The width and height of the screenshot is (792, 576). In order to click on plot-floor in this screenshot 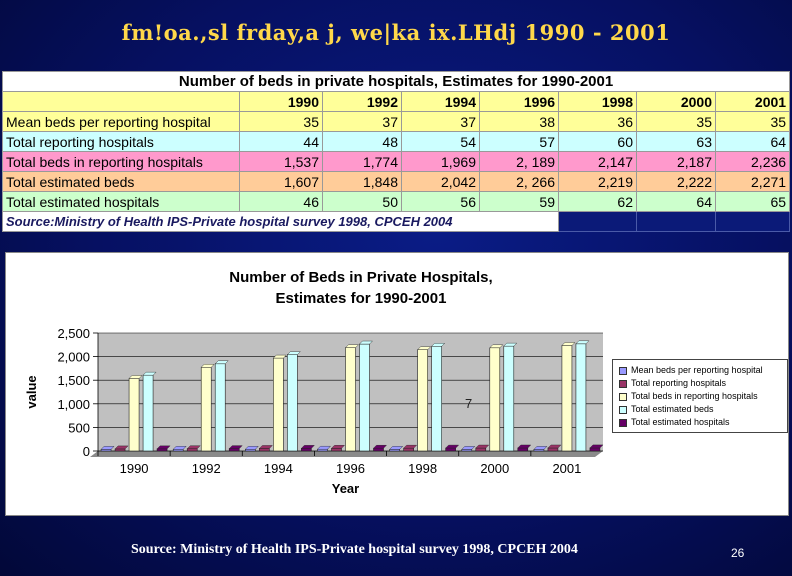, I will do `click(346, 454)`.